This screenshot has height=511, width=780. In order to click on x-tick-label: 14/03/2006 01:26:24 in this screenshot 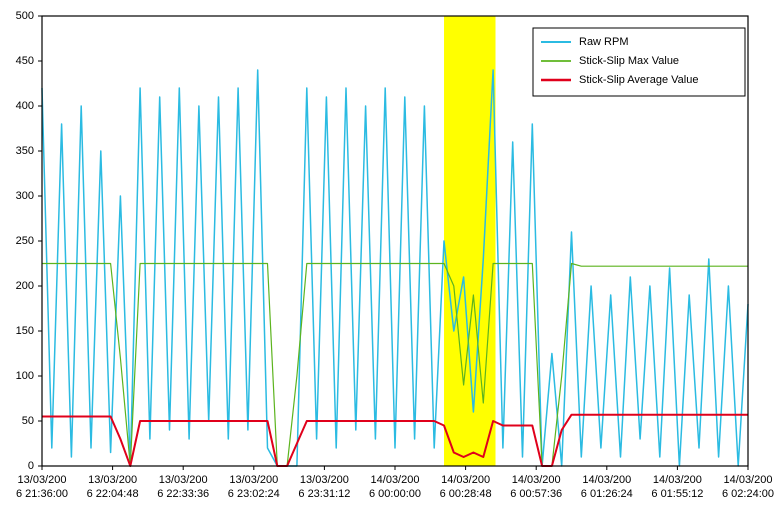, I will do `click(606, 487)`.